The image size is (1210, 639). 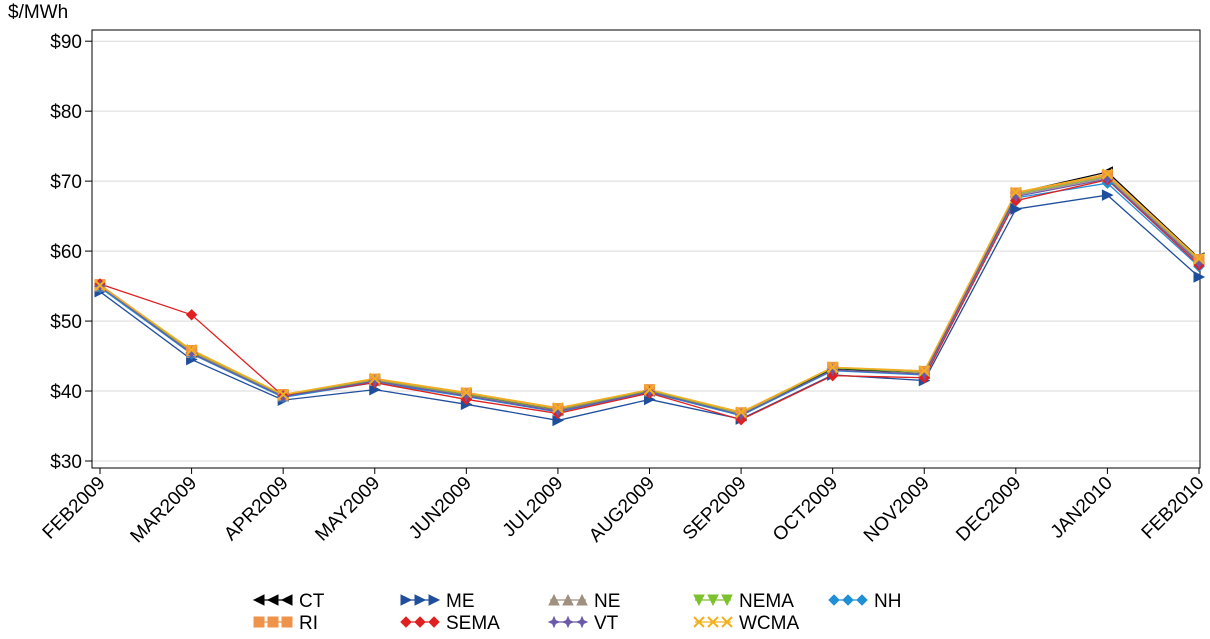 I want to click on y-tick-label: $80, so click(x=66, y=112).